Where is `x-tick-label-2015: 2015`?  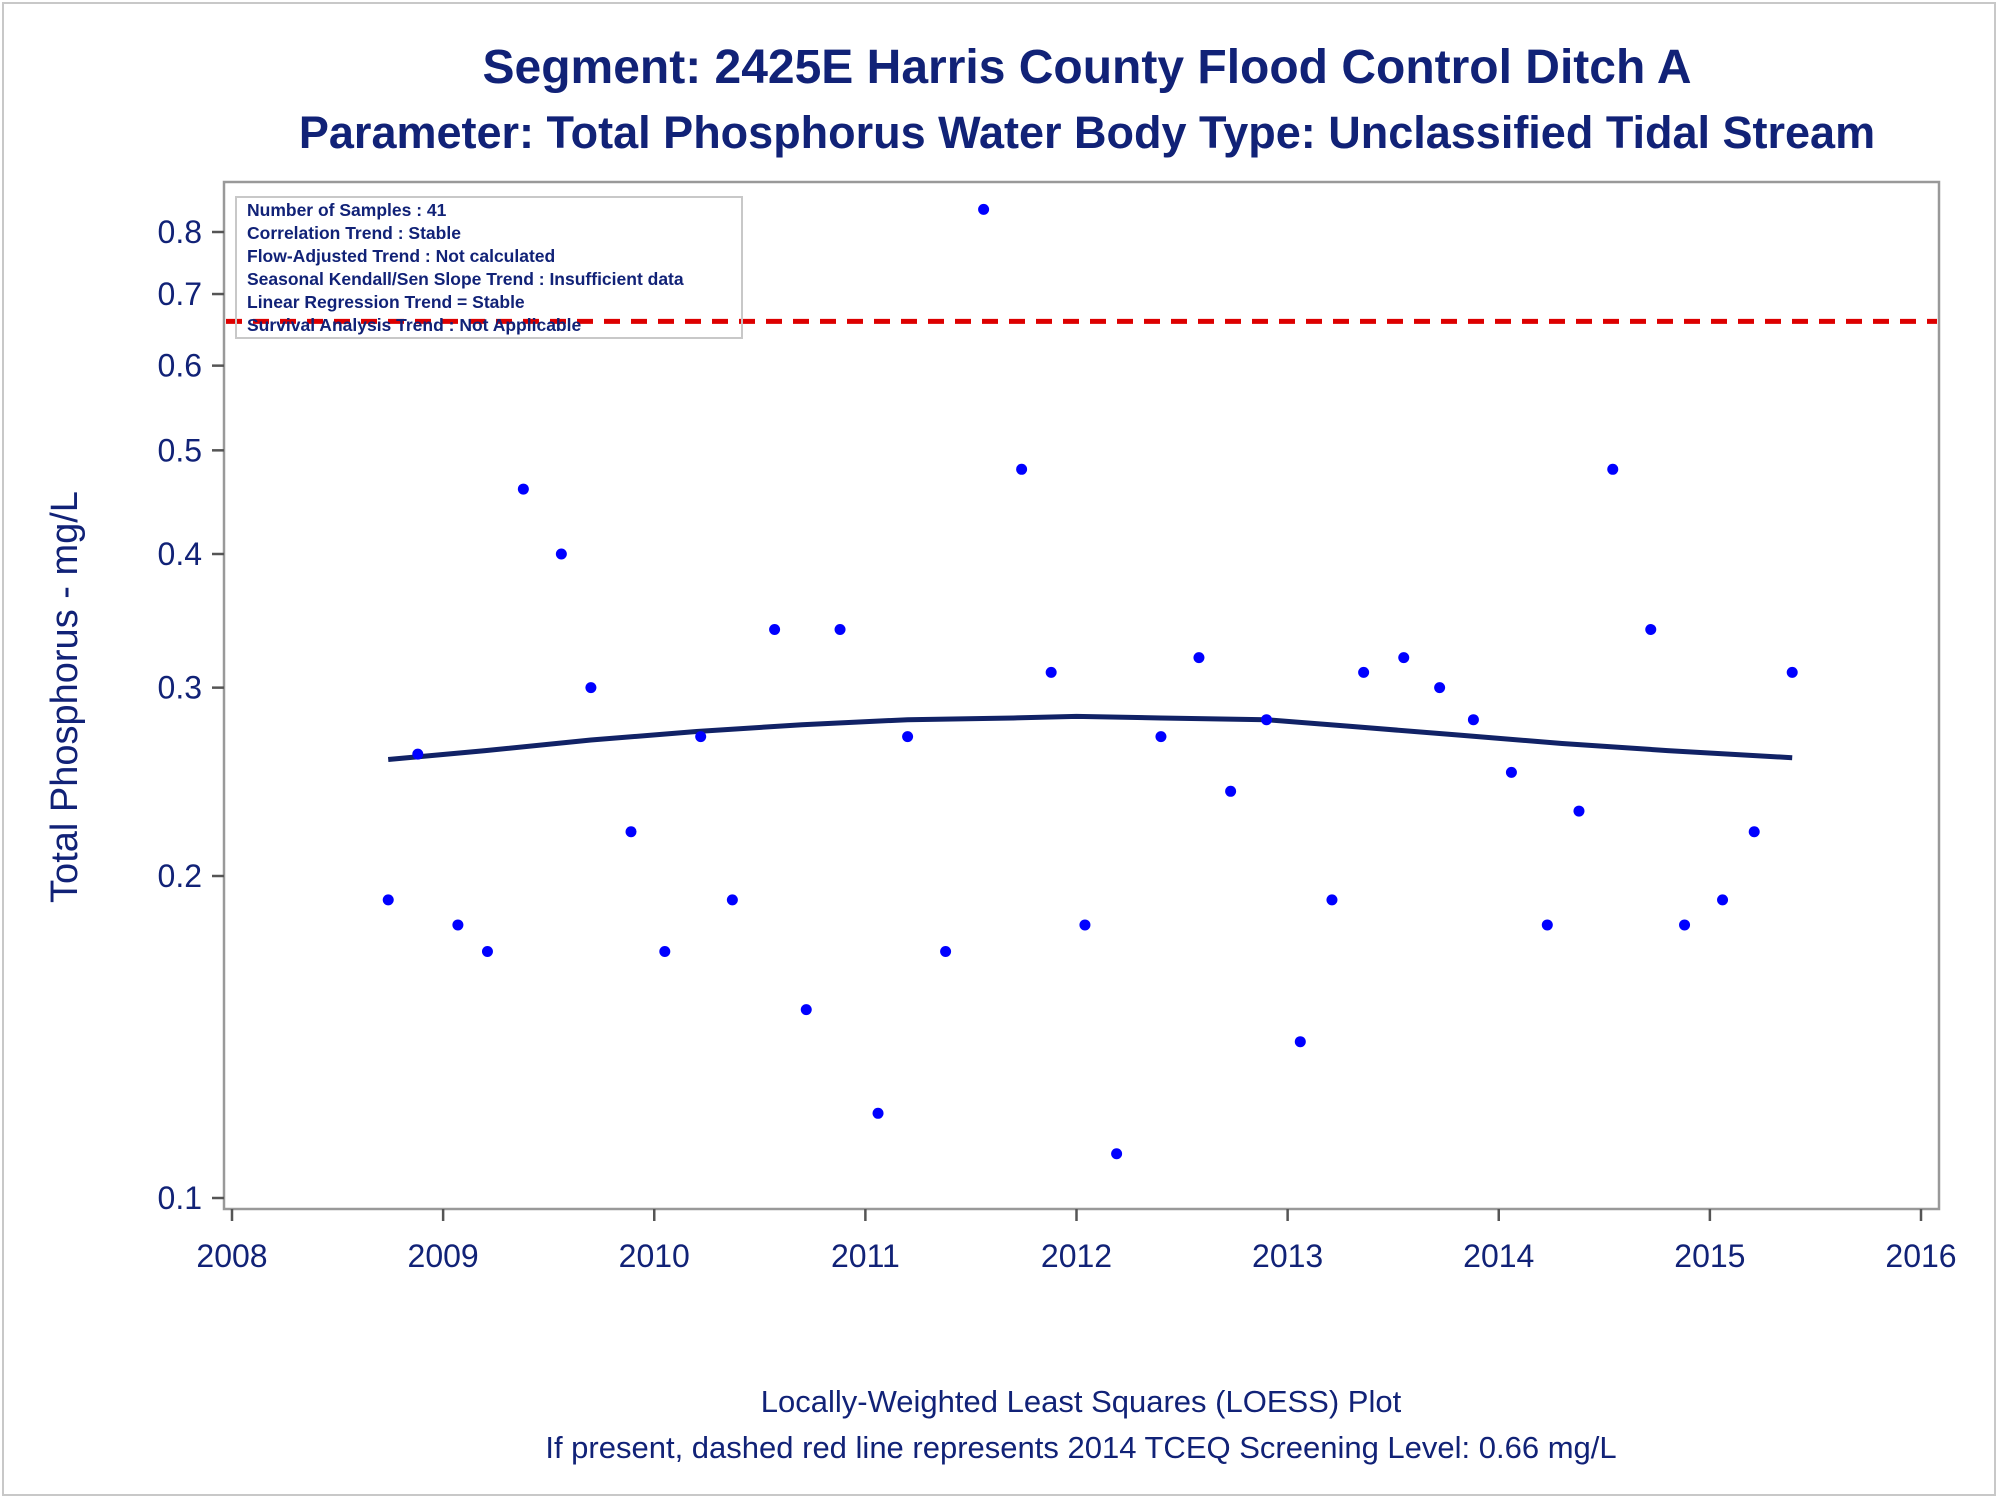 x-tick-label-2015: 2015 is located at coordinates (1709, 1256).